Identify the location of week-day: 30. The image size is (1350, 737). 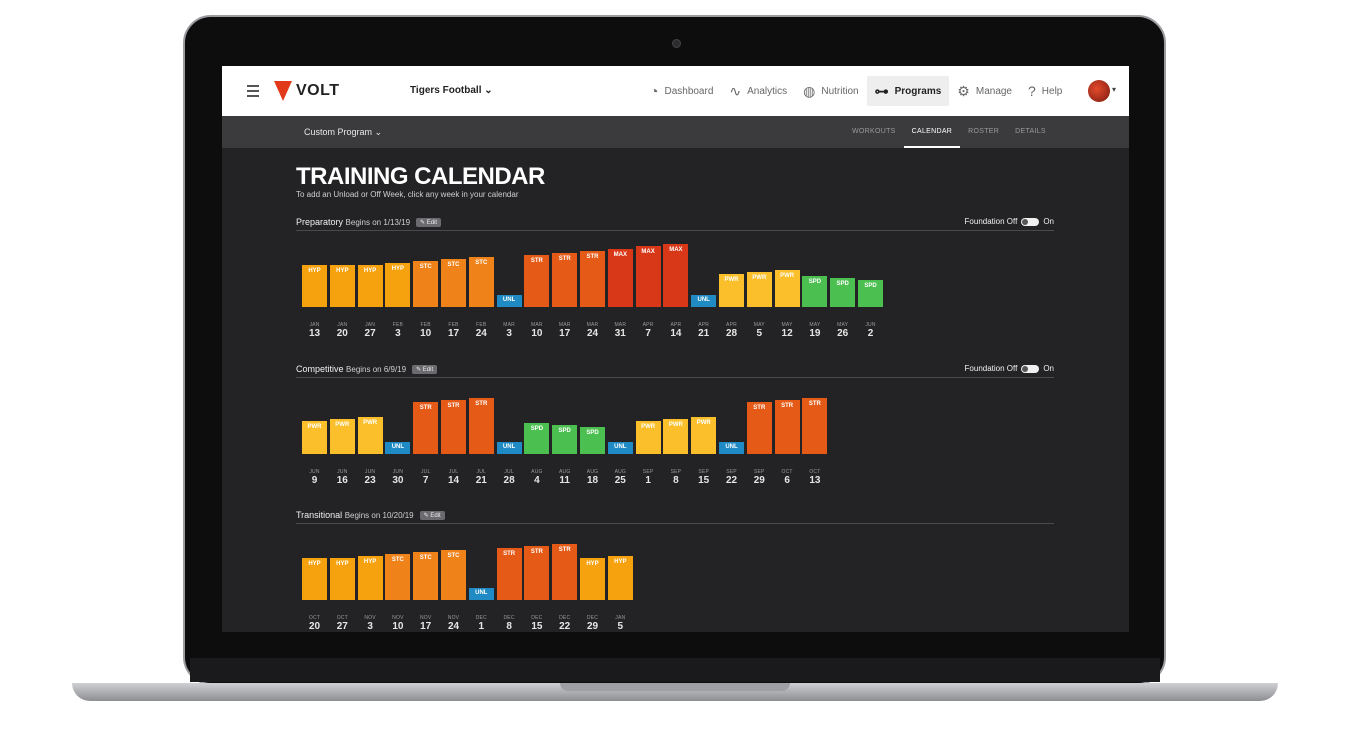
(398, 480).